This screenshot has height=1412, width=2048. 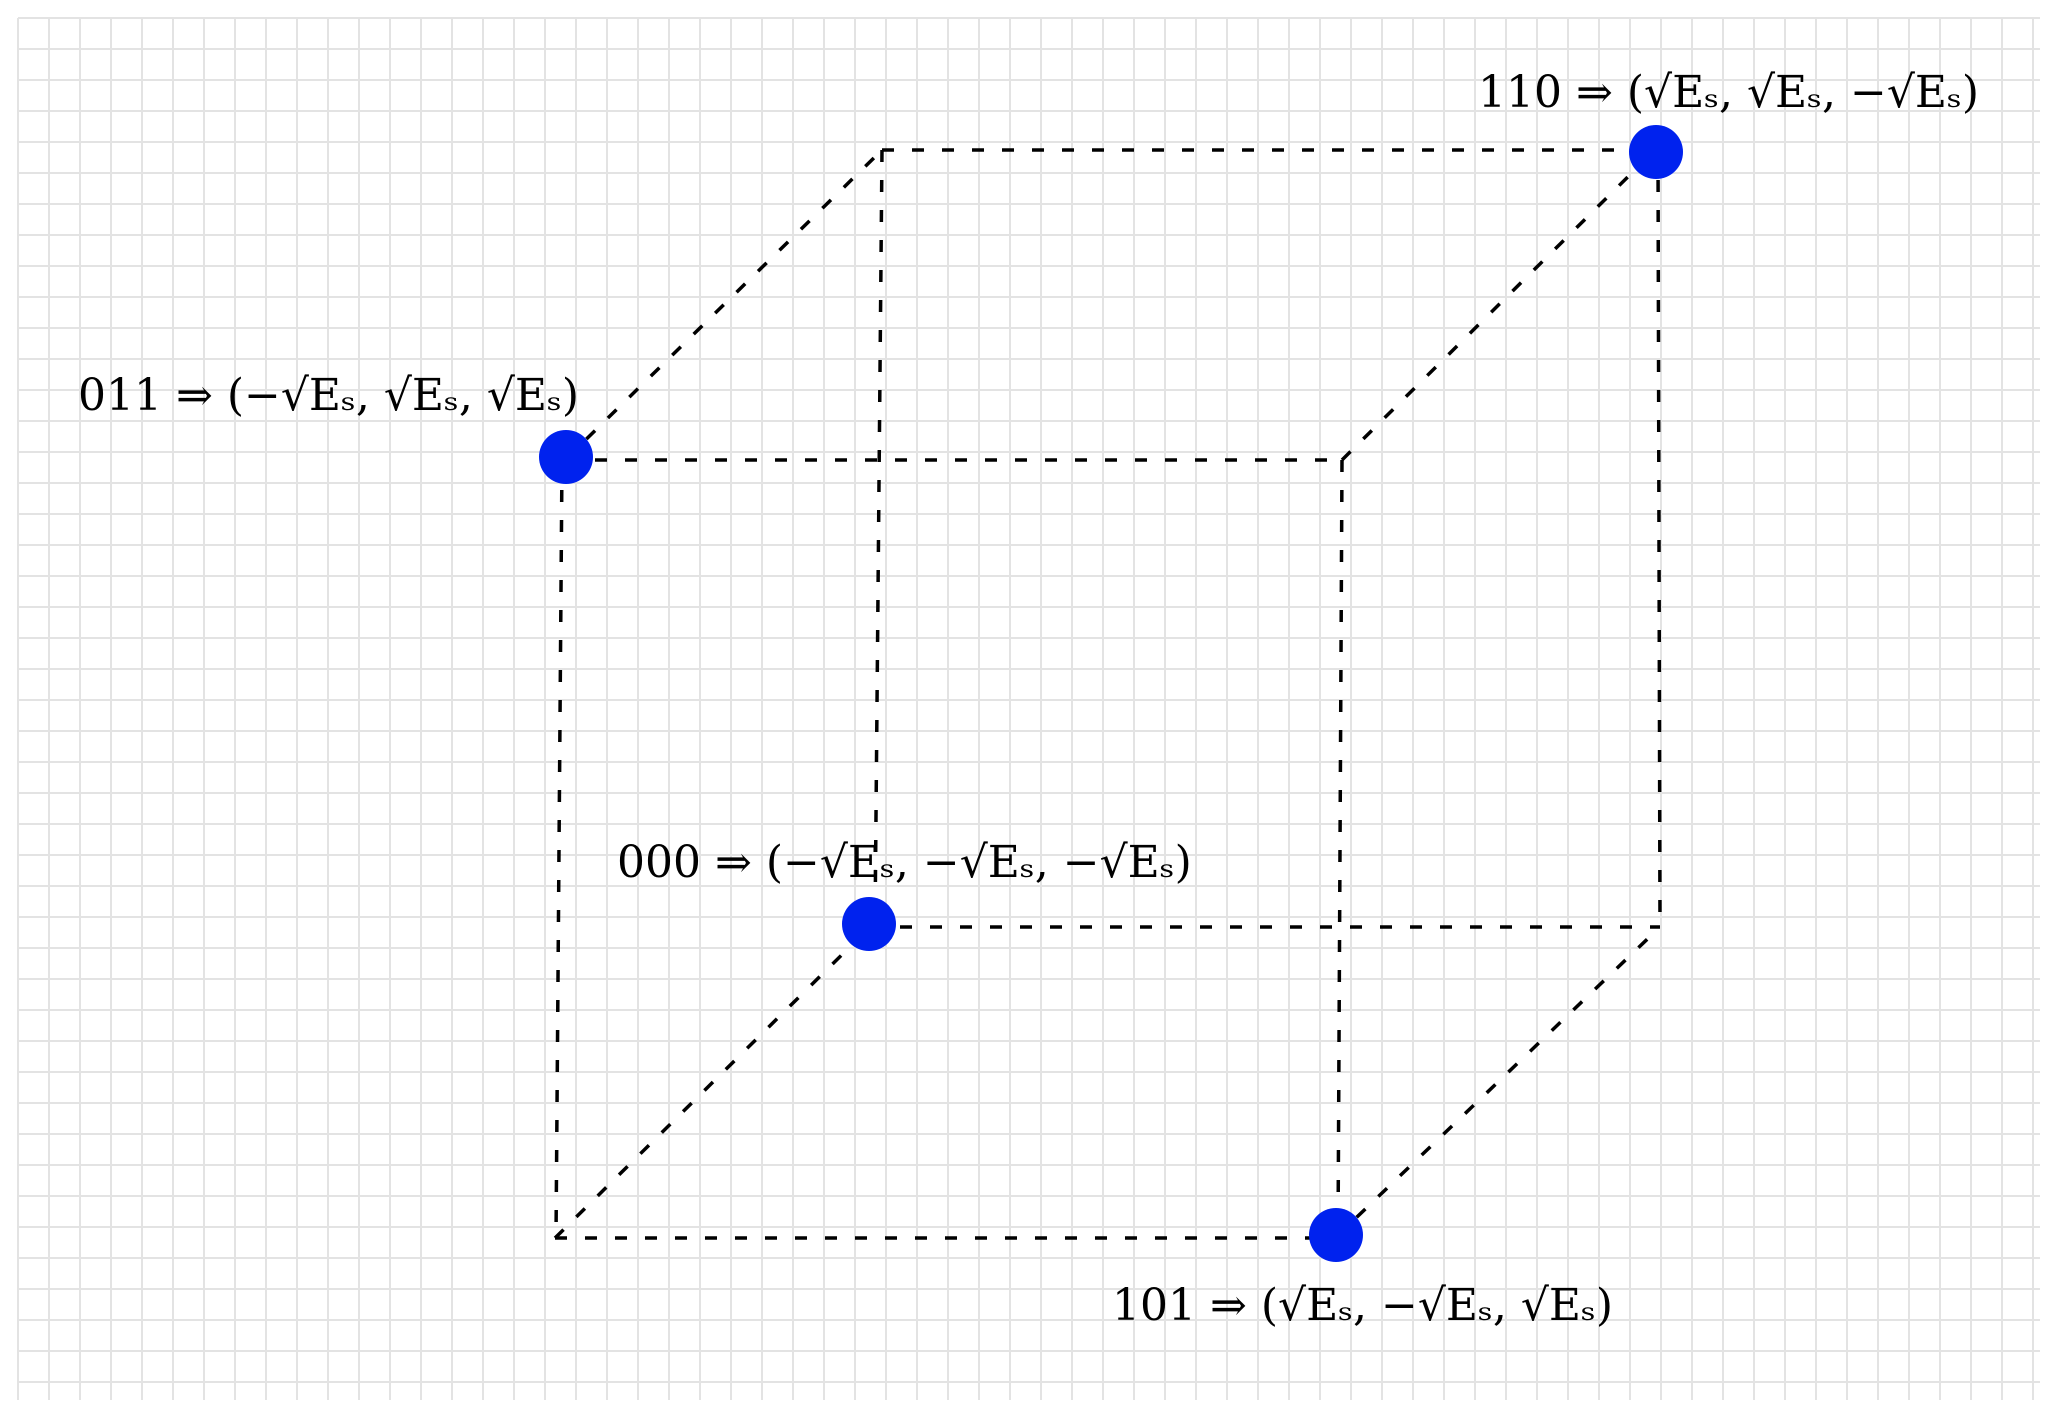 What do you see at coordinates (1728, 92) in the screenshot?
I see `label-110: 110 ⇒ (√Eₛ, √Eₛ, −√Eₛ)` at bounding box center [1728, 92].